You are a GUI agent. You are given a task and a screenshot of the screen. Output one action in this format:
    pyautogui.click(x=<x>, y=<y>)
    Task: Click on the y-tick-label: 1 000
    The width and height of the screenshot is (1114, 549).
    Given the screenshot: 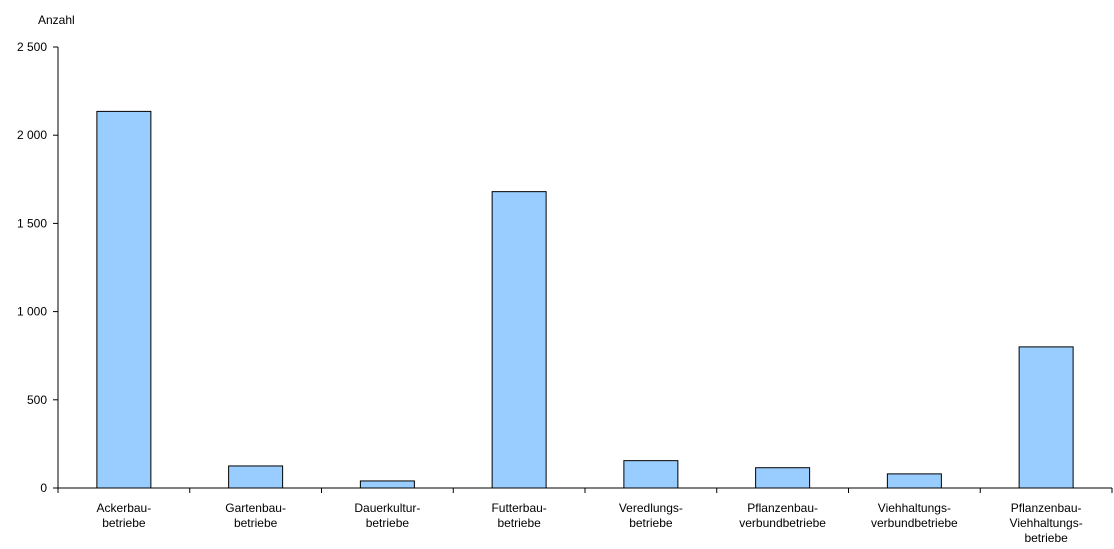 What is the action you would take?
    pyautogui.click(x=32, y=312)
    